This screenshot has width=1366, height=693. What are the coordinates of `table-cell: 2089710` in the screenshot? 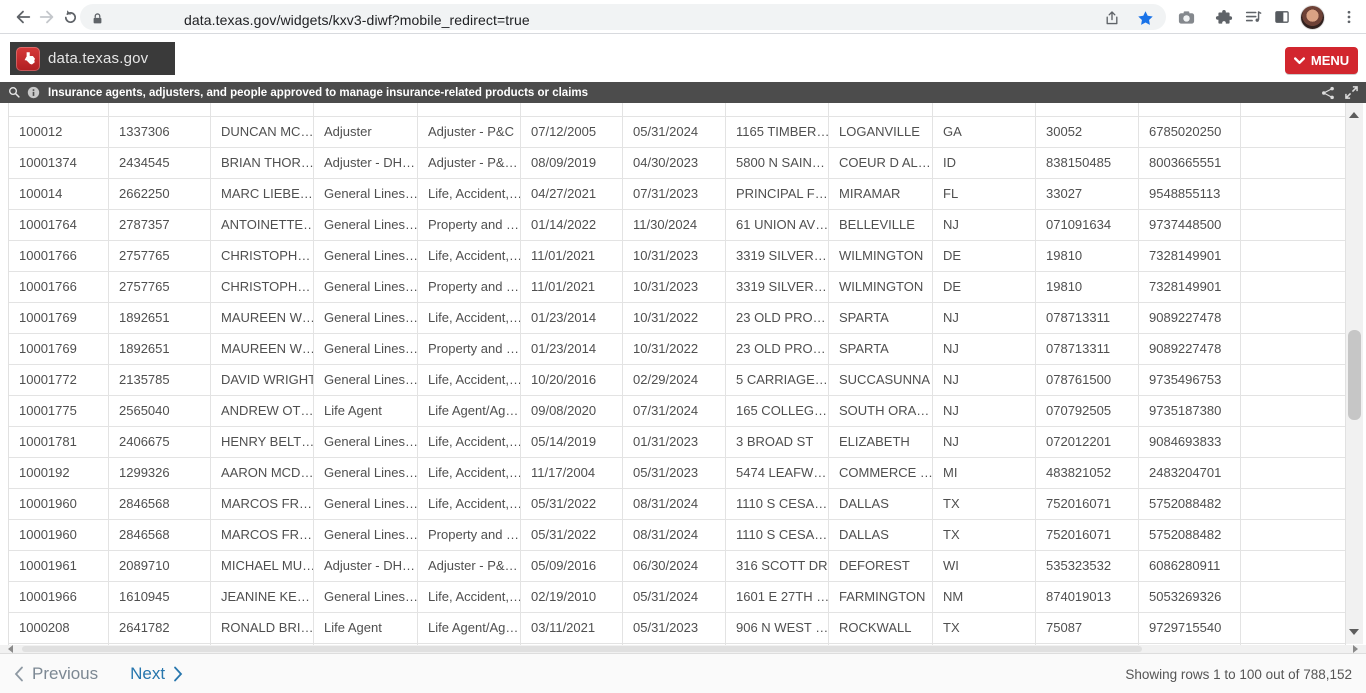 It's located at (160, 566).